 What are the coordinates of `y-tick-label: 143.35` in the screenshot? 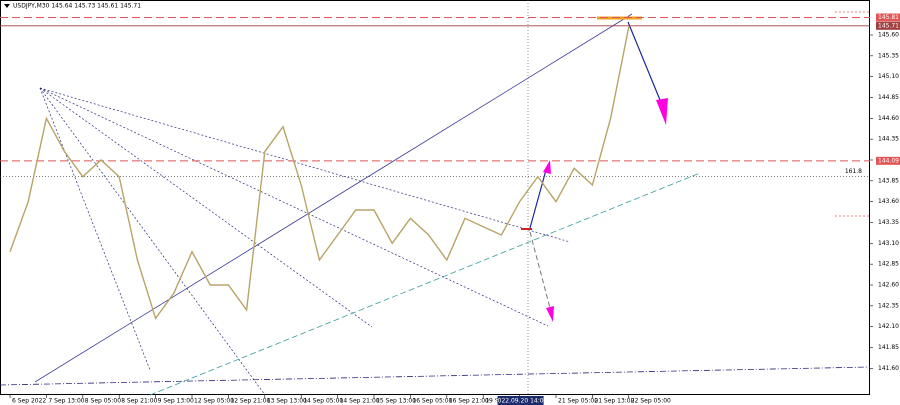 It's located at (888, 222).